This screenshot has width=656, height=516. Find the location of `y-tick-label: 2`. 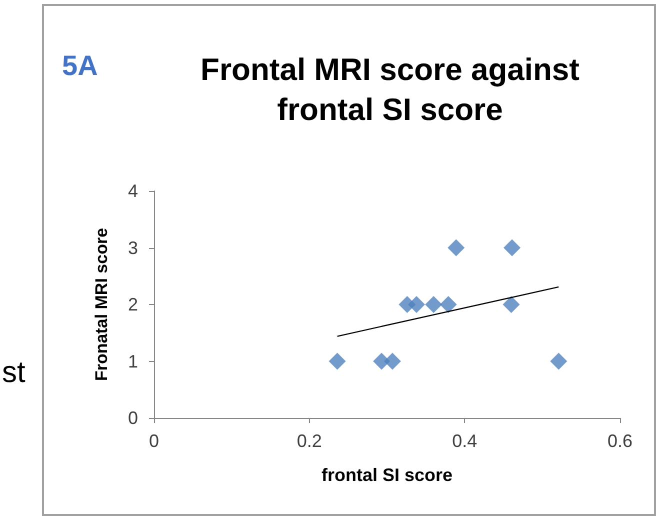

y-tick-label: 2 is located at coordinates (133, 304).